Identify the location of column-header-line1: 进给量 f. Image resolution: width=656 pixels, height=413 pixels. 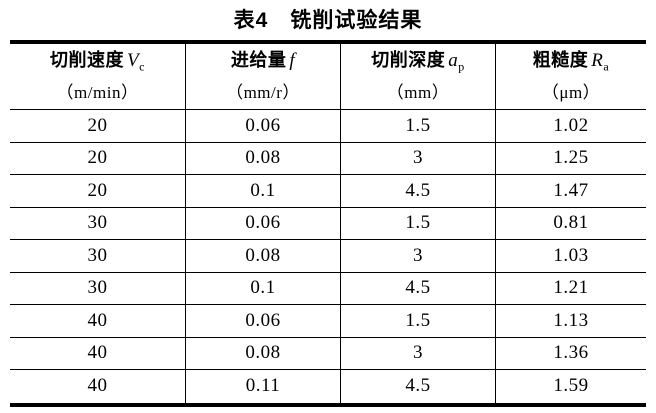
(263, 63).